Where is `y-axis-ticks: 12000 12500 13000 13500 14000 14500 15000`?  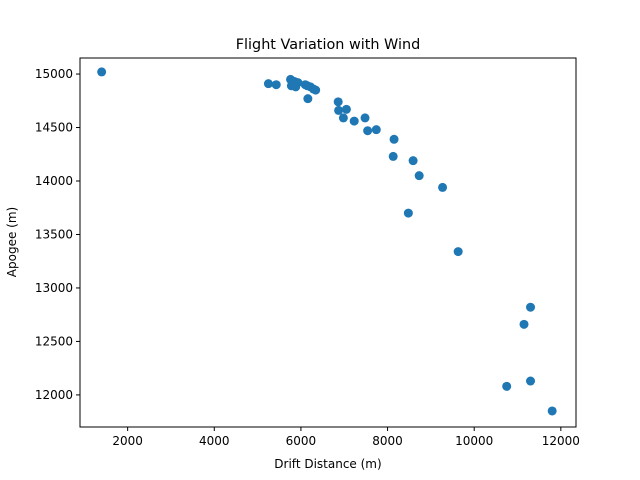 y-axis-ticks: 12000 12500 13000 13500 14000 14500 15000 is located at coordinates (57, 234).